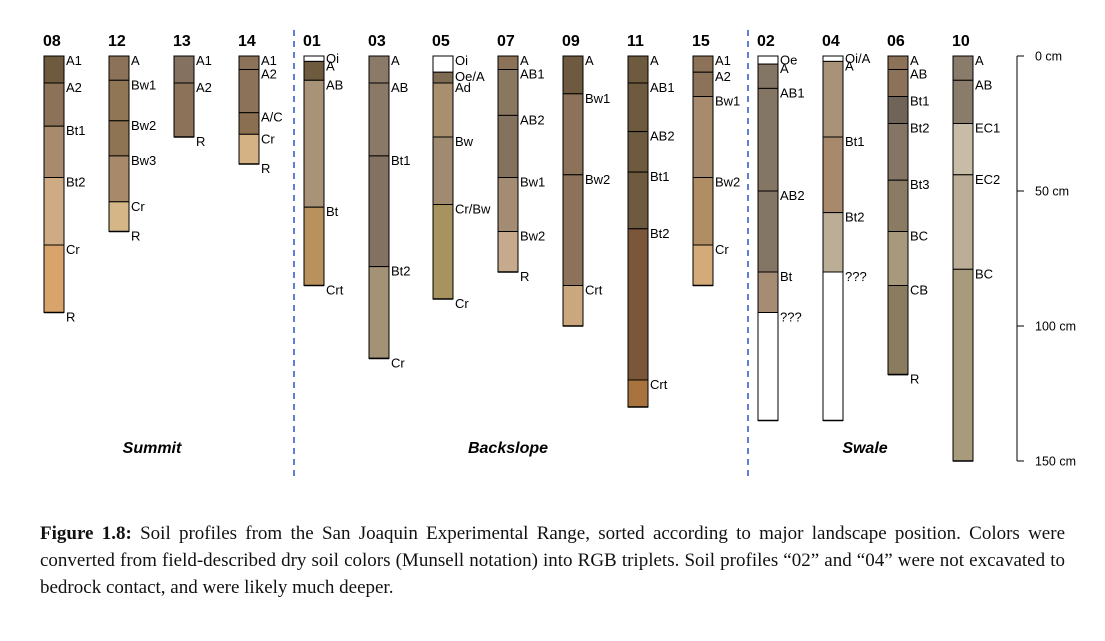  Describe the element at coordinates (143, 160) in the screenshot. I see `horizon-label: Bw3` at that location.